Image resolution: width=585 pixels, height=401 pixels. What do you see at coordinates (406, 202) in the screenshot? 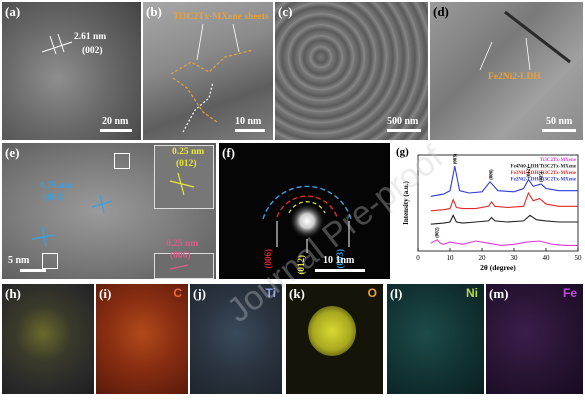
I see `y-axis-label: Intensity (a.u.)` at bounding box center [406, 202].